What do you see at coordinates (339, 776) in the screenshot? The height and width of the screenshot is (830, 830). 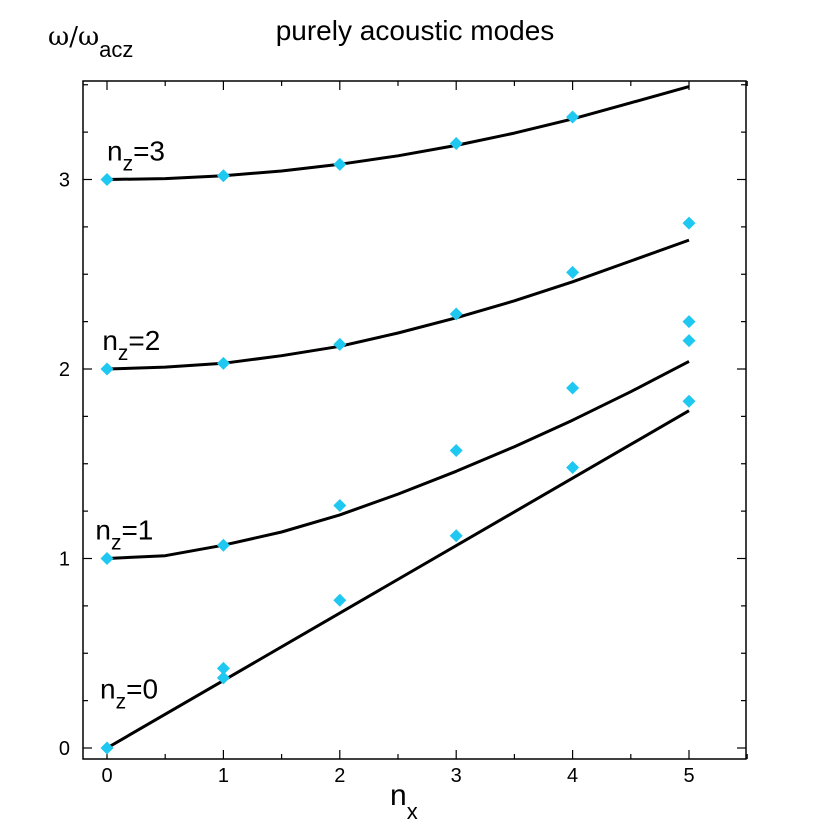 I see `x-tick-label: 2` at bounding box center [339, 776].